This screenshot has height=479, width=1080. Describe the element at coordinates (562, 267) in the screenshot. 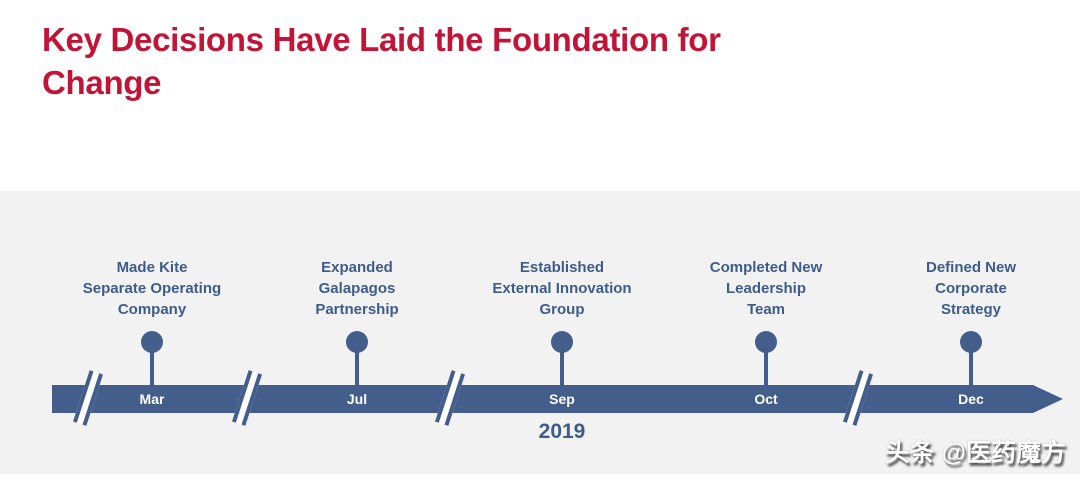

I see `milestone-label-line: Established` at that location.